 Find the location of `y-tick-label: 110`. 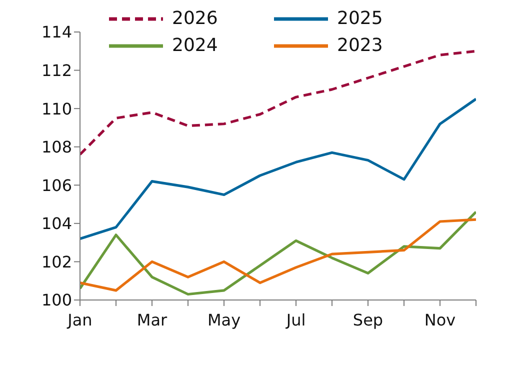

y-tick-label: 110 is located at coordinates (56, 108).